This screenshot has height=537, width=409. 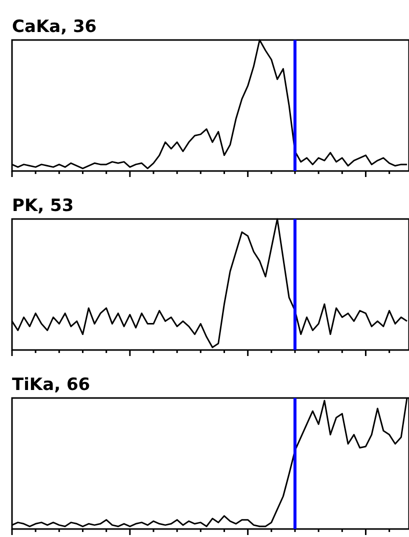 What do you see at coordinates (54, 27) in the screenshot?
I see `chart-title: CaKa, 36` at bounding box center [54, 27].